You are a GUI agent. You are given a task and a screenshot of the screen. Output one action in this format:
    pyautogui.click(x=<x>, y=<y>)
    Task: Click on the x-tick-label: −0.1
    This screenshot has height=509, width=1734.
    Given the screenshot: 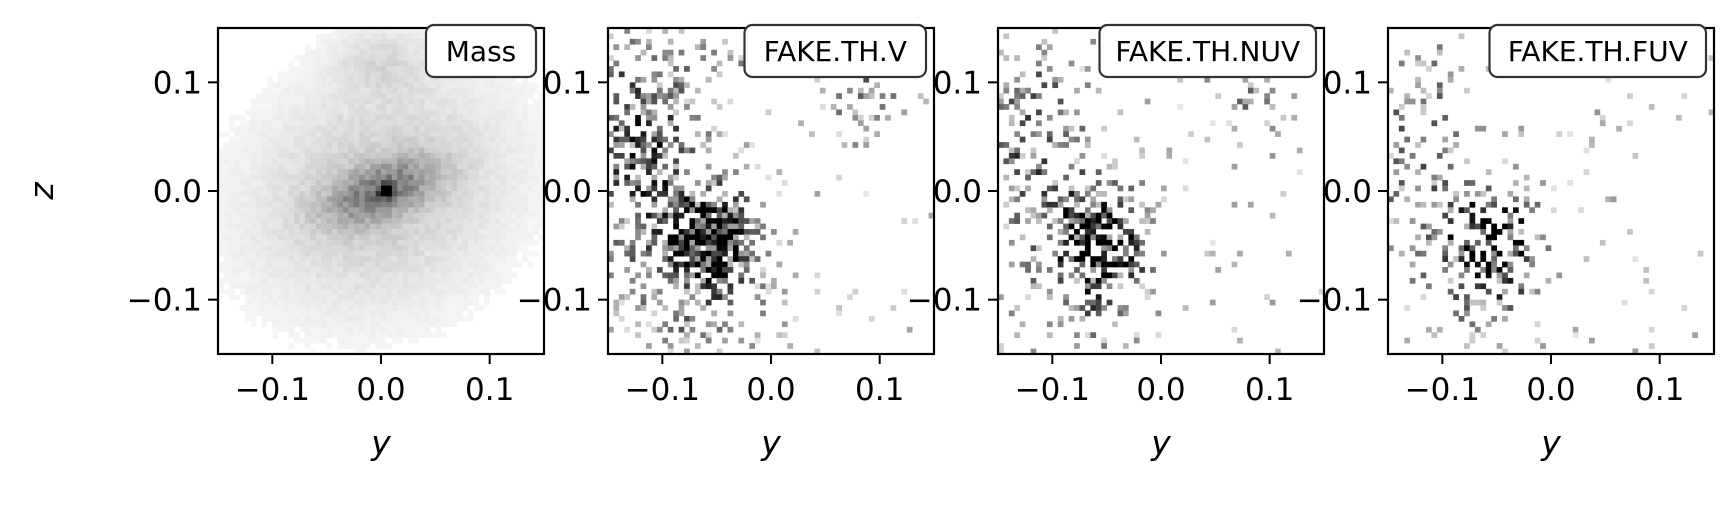 What is the action you would take?
    pyautogui.click(x=1442, y=390)
    